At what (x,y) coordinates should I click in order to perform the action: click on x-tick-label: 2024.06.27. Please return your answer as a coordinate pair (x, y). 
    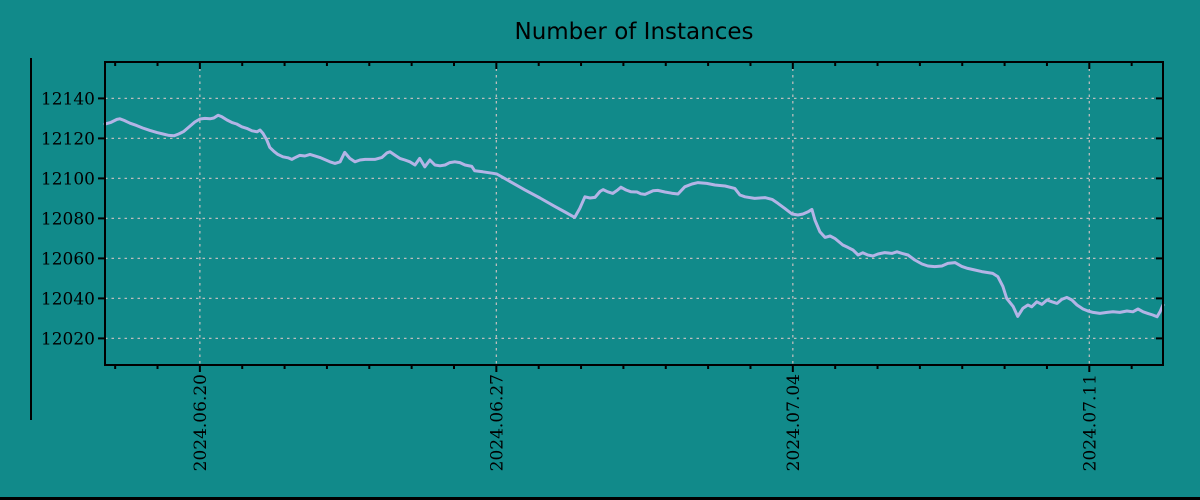
    Looking at the image, I should click on (497, 422).